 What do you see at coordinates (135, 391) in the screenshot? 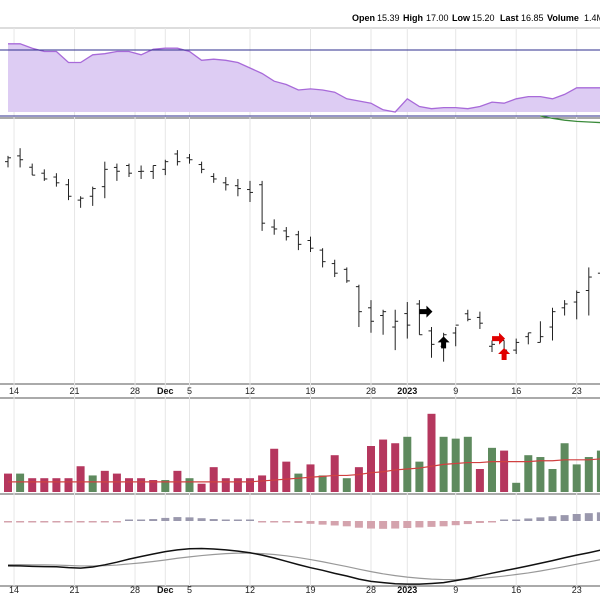
I see `x-tick-label-0-2: 28` at bounding box center [135, 391].